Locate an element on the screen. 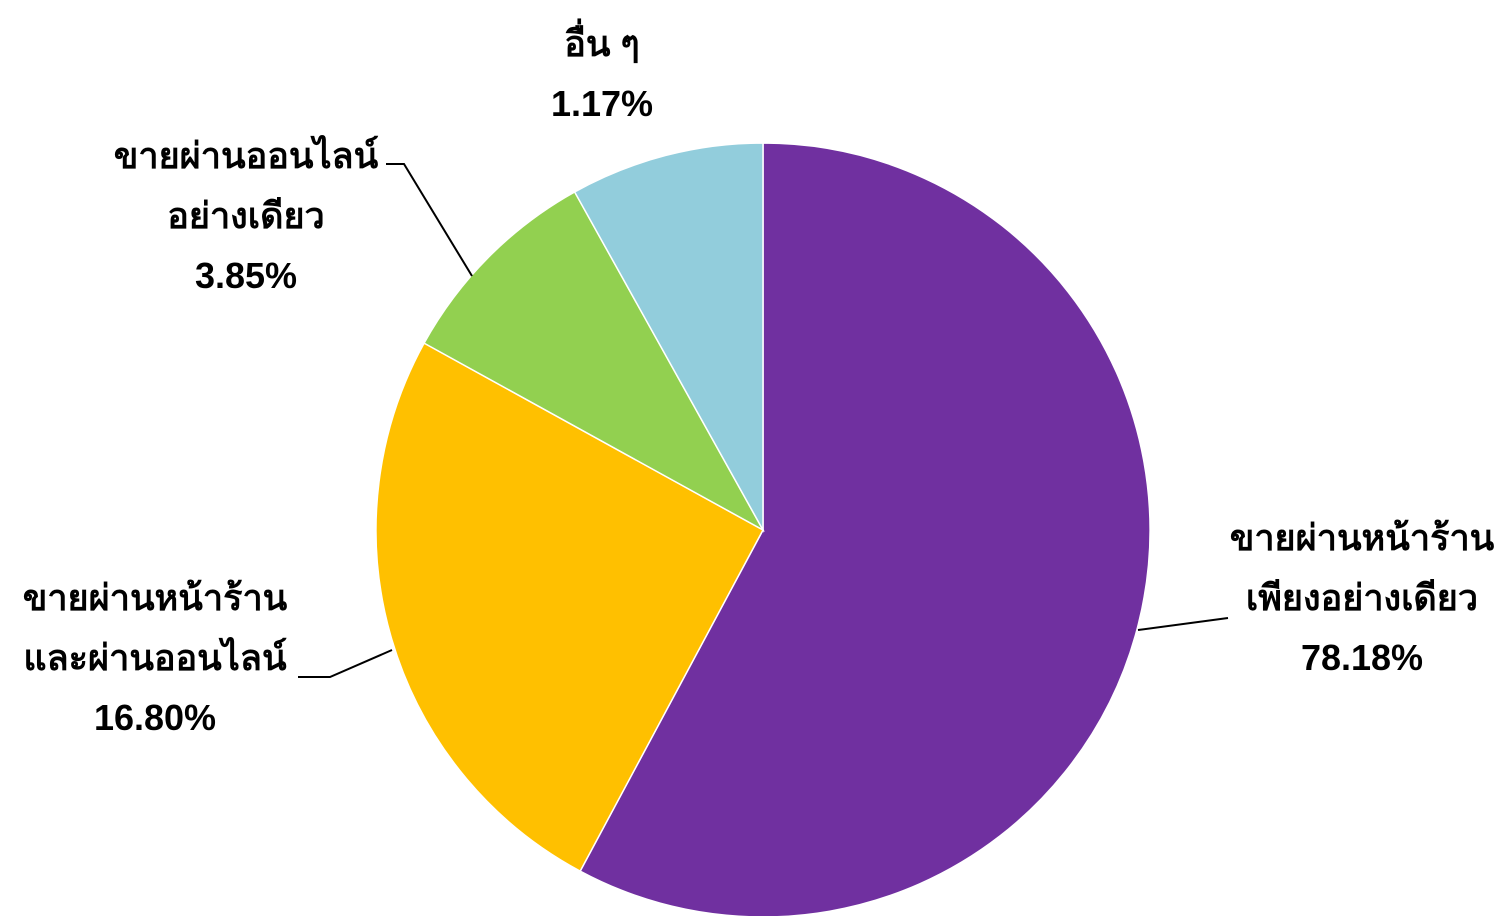 The height and width of the screenshot is (916, 1504). pie-slice-other is located at coordinates (668, 337).